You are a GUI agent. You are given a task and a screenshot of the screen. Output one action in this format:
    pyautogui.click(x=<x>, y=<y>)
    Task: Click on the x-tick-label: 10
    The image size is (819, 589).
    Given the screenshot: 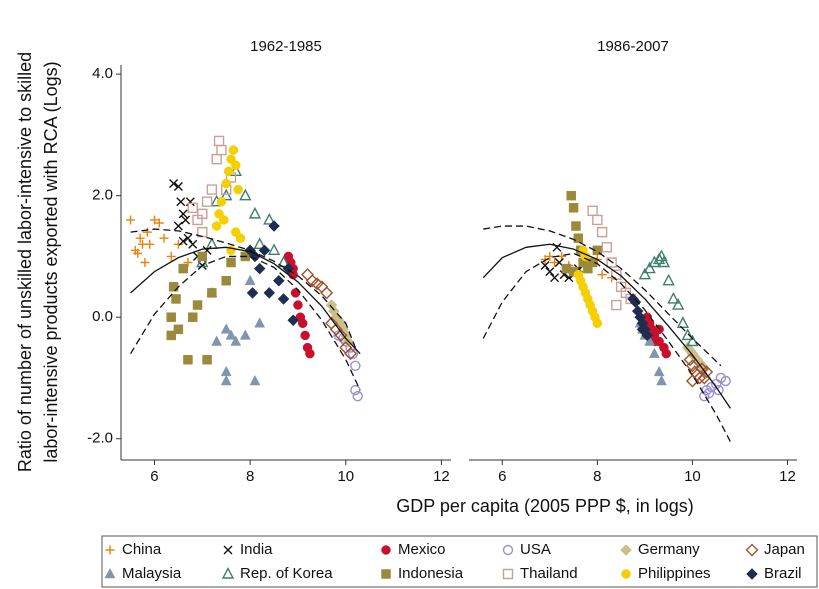 What is the action you would take?
    pyautogui.click(x=345, y=476)
    